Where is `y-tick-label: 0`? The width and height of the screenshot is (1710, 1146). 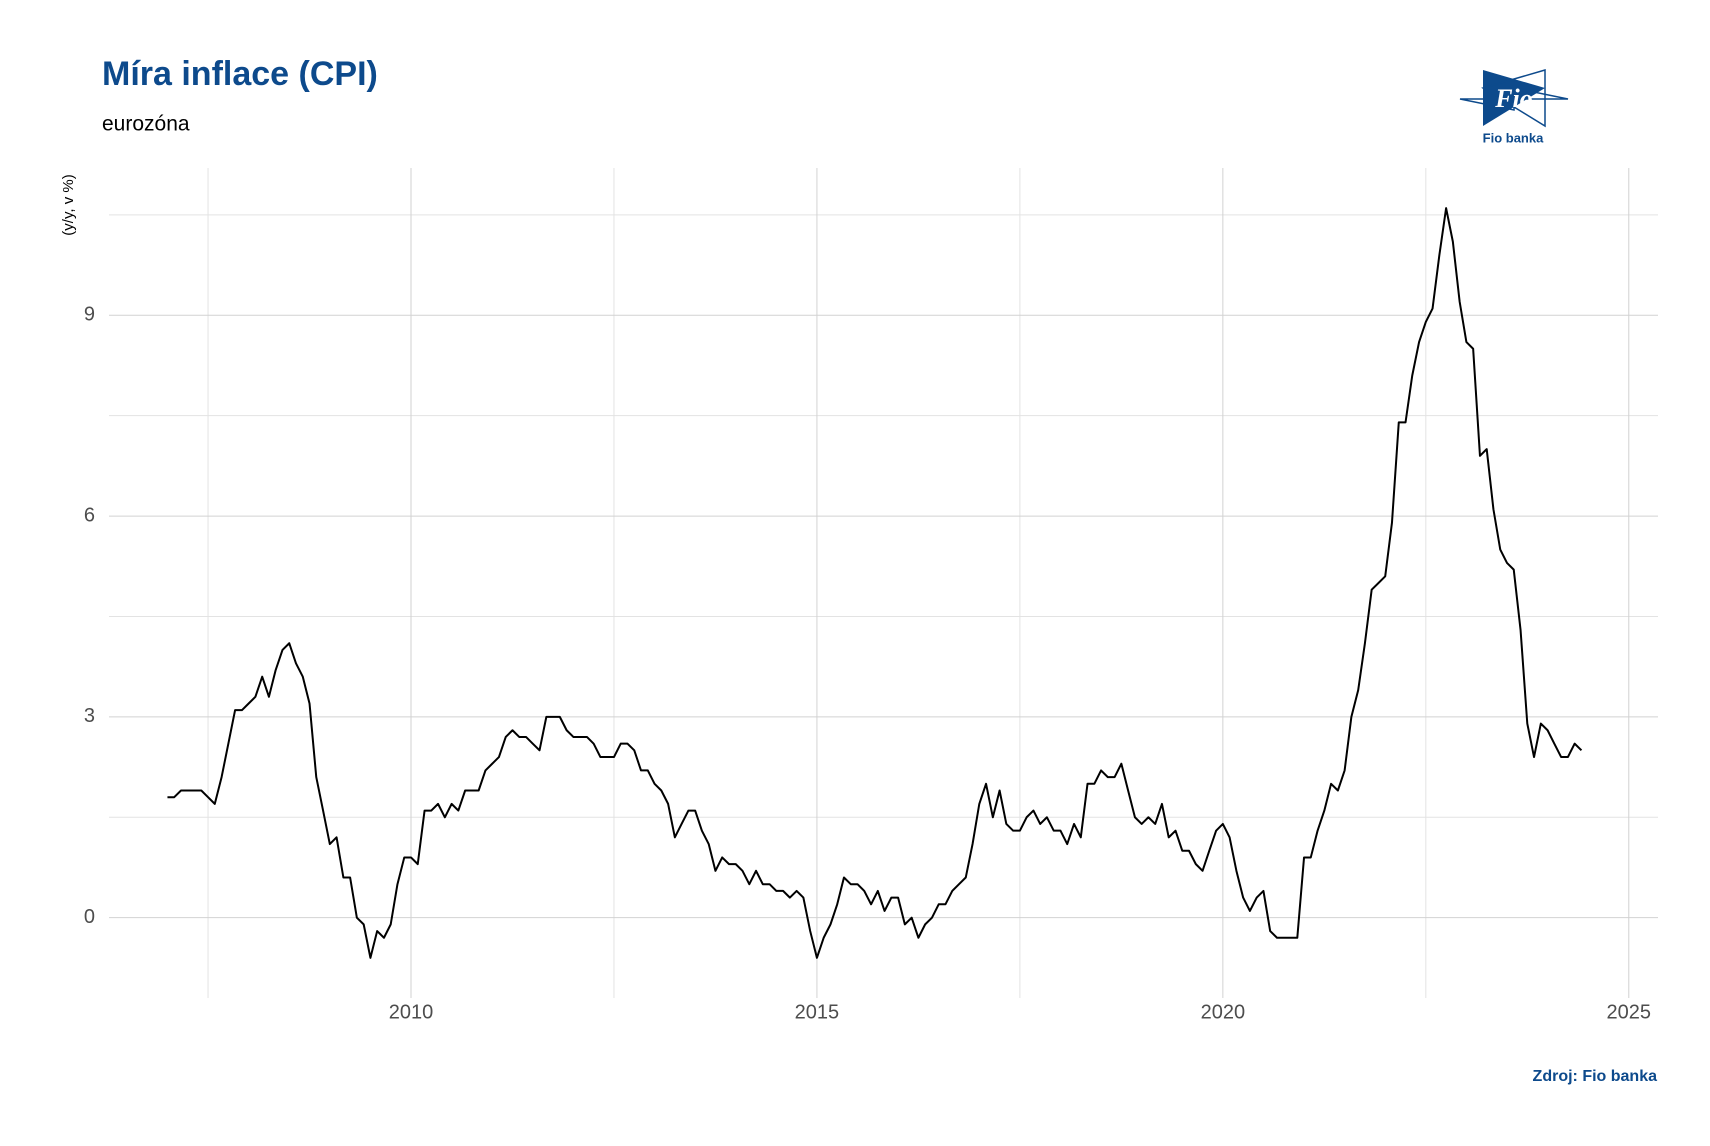 y-tick-label: 0 is located at coordinates (89, 917).